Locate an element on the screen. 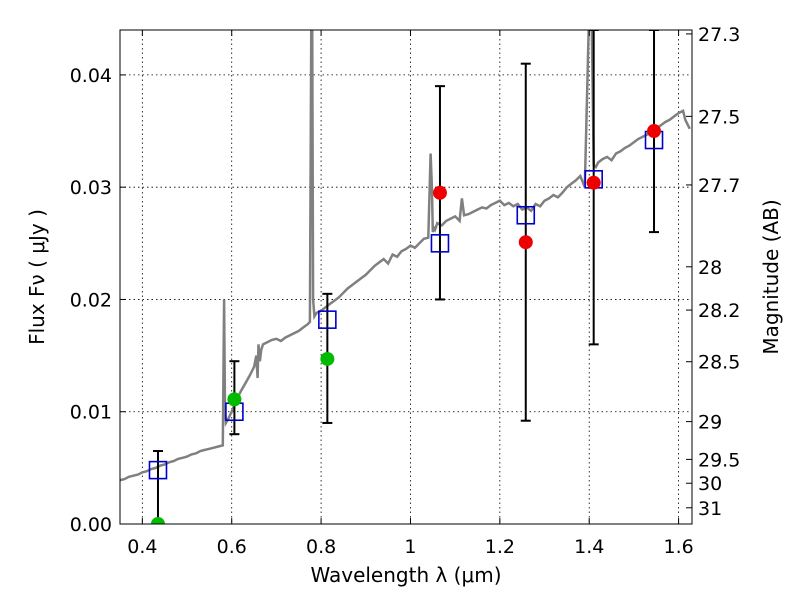  magnitude-tick-label: 27.3 is located at coordinates (719, 35).